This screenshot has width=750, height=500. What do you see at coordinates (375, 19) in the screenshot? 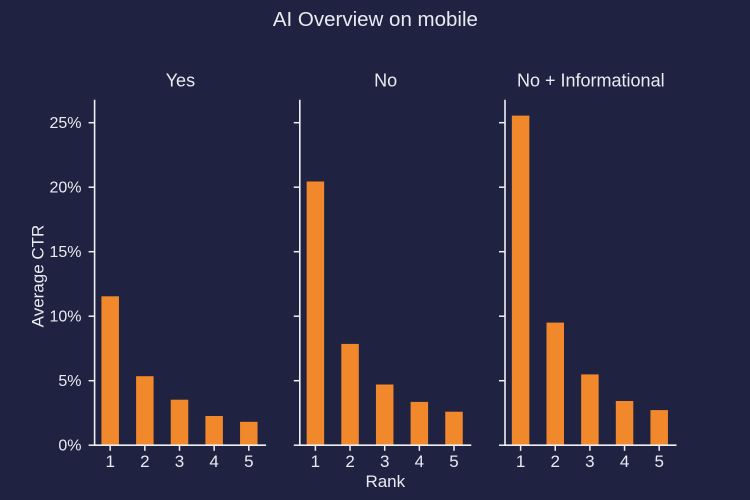
I see `svg-text: AI Overview on mobile` at bounding box center [375, 19].